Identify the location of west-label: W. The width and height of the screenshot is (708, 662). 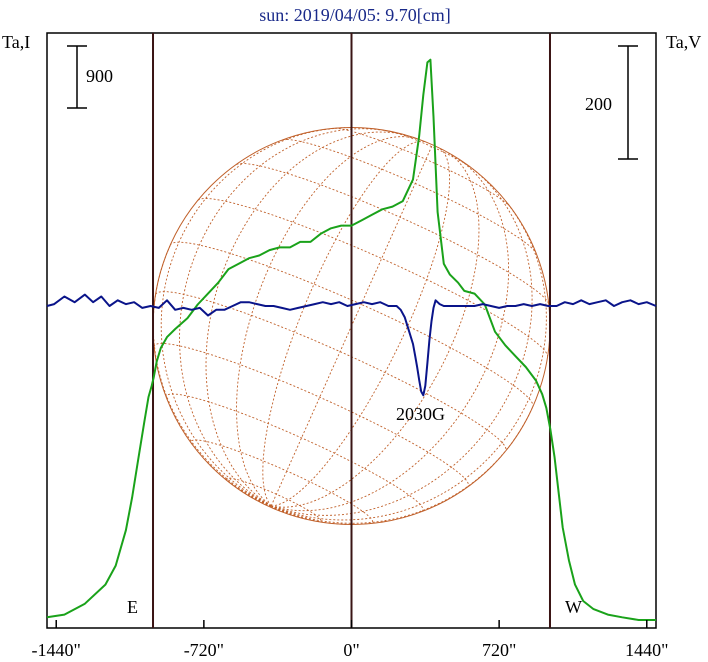
(573, 607).